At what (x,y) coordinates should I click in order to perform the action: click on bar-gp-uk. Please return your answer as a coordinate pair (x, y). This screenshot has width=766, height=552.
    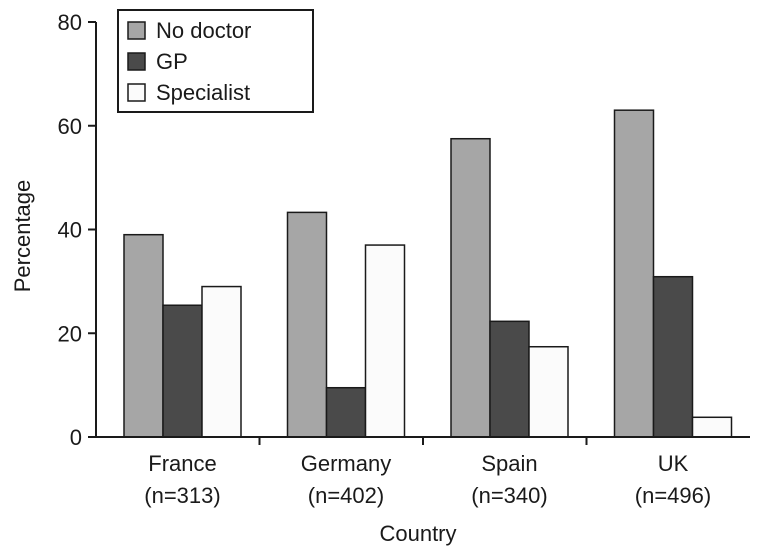
    Looking at the image, I should click on (673, 356).